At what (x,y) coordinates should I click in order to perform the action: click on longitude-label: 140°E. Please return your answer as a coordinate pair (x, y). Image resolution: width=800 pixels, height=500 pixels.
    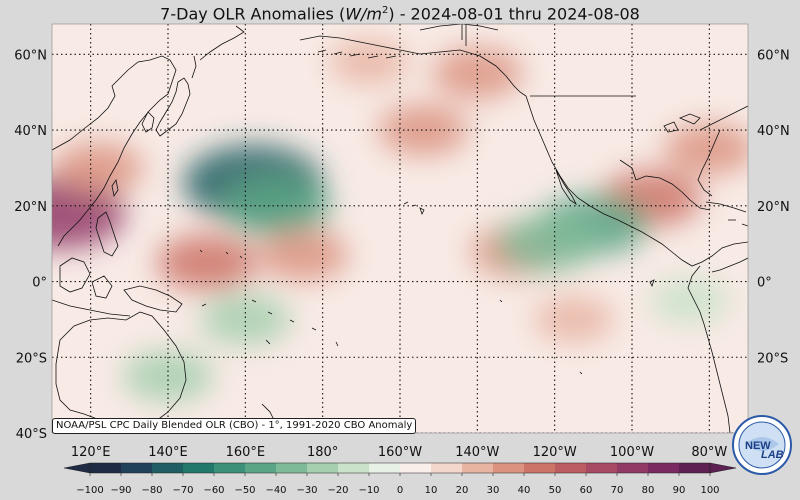
    Looking at the image, I should click on (168, 452).